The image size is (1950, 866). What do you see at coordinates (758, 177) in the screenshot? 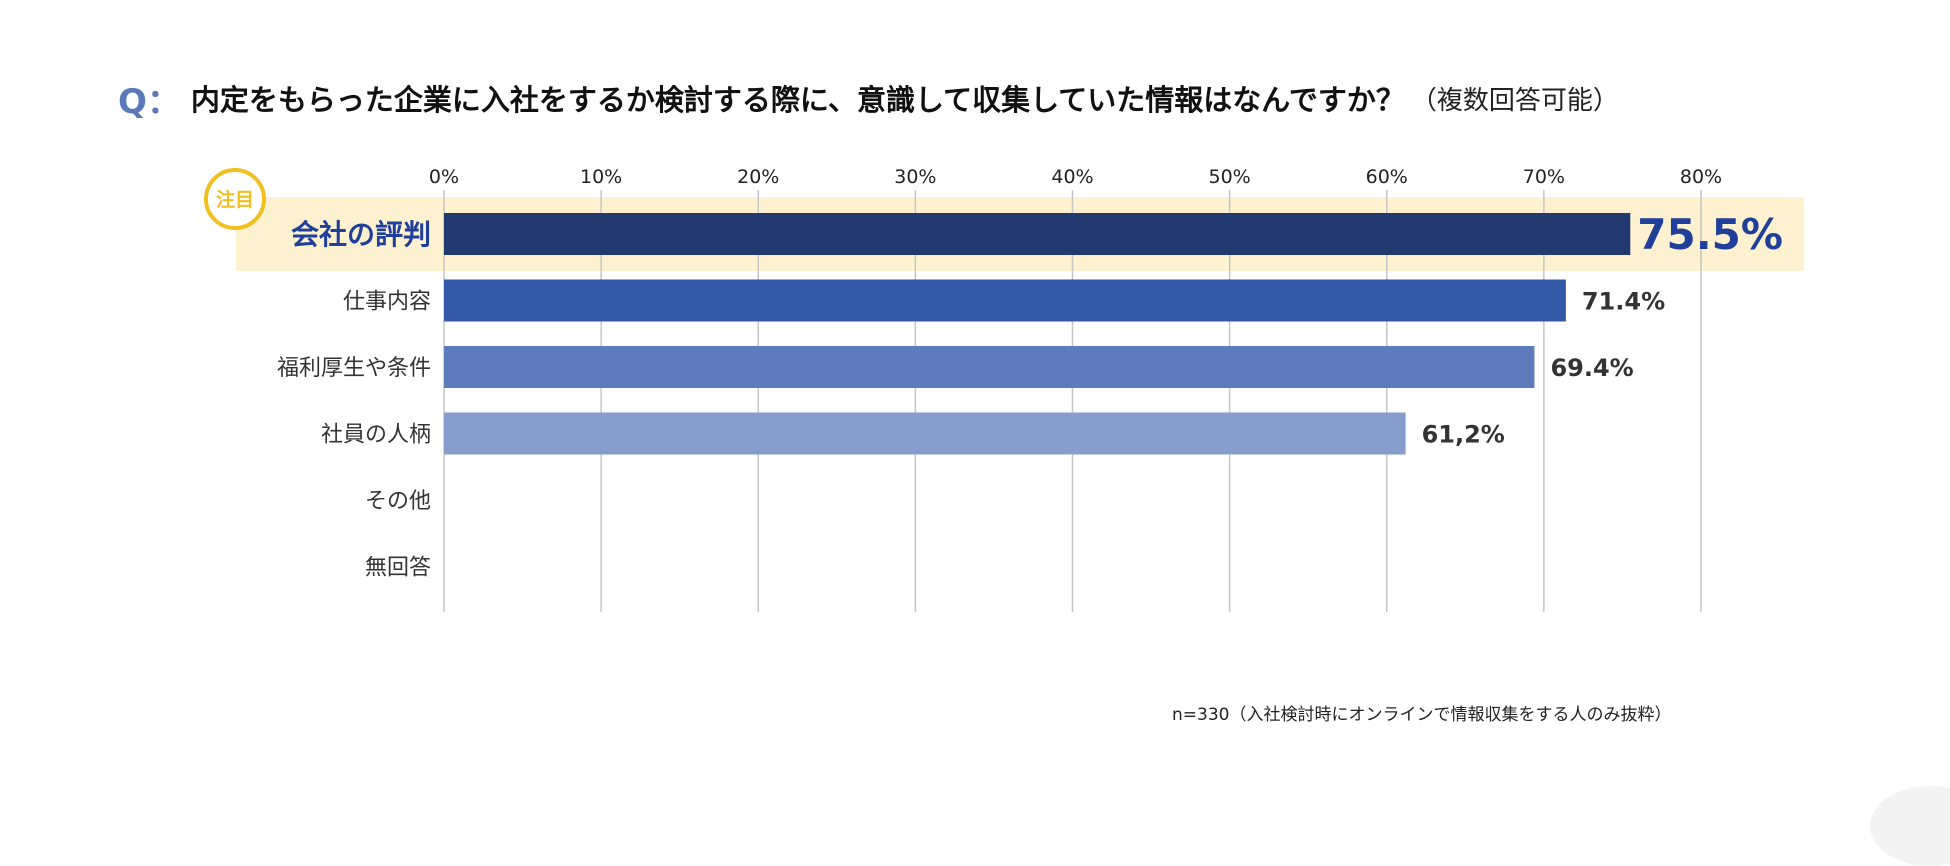
I see `x-tick-label: 20%` at bounding box center [758, 177].